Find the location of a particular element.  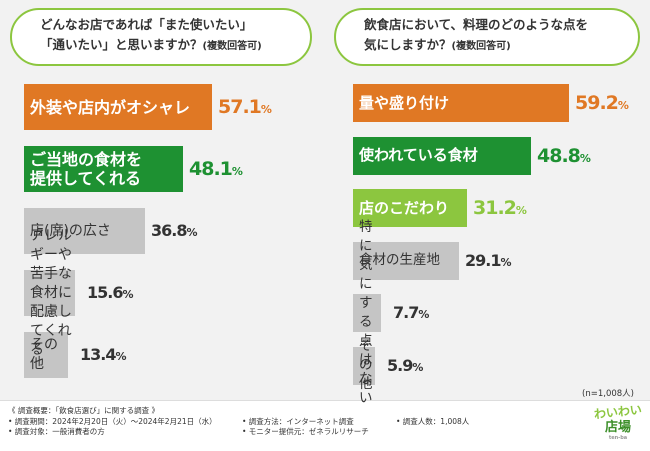

right-question-line1: 飲食店において、料理のどのような点を is located at coordinates (476, 24).